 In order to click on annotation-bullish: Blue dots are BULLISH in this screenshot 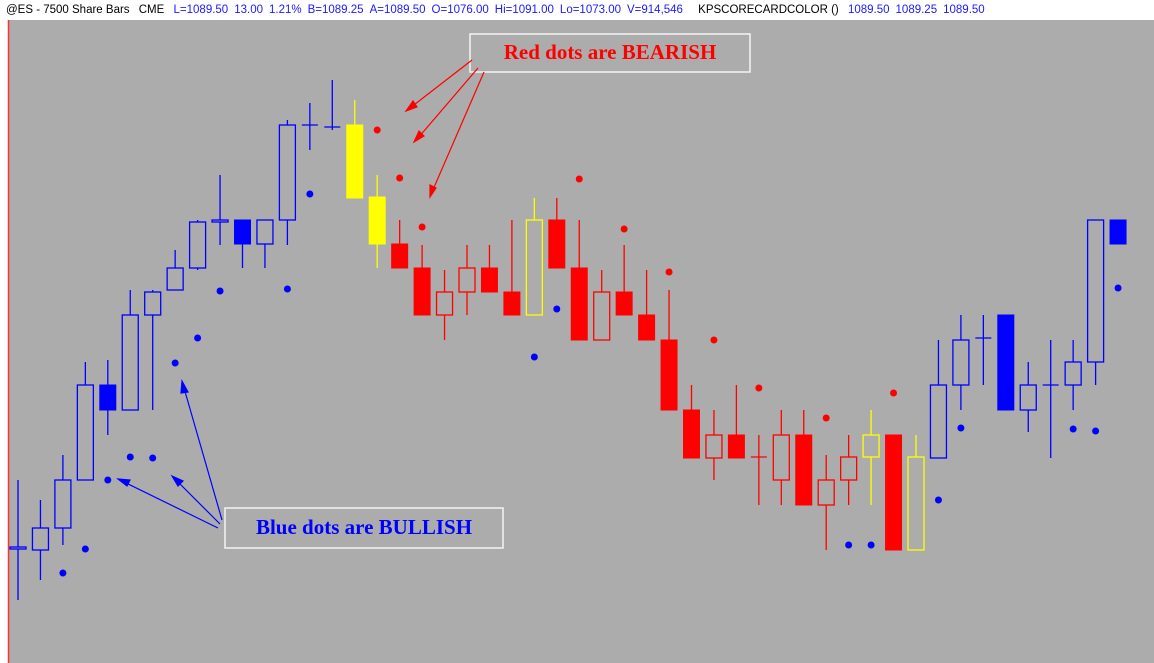, I will do `click(310, 463)`.